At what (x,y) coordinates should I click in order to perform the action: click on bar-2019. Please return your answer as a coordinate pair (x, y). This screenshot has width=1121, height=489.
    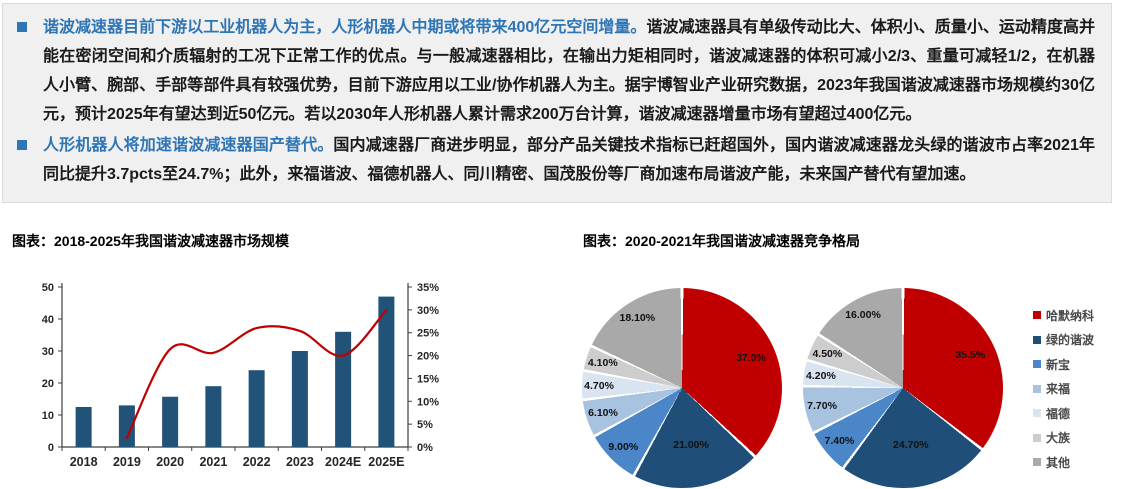
    Looking at the image, I should click on (126, 426).